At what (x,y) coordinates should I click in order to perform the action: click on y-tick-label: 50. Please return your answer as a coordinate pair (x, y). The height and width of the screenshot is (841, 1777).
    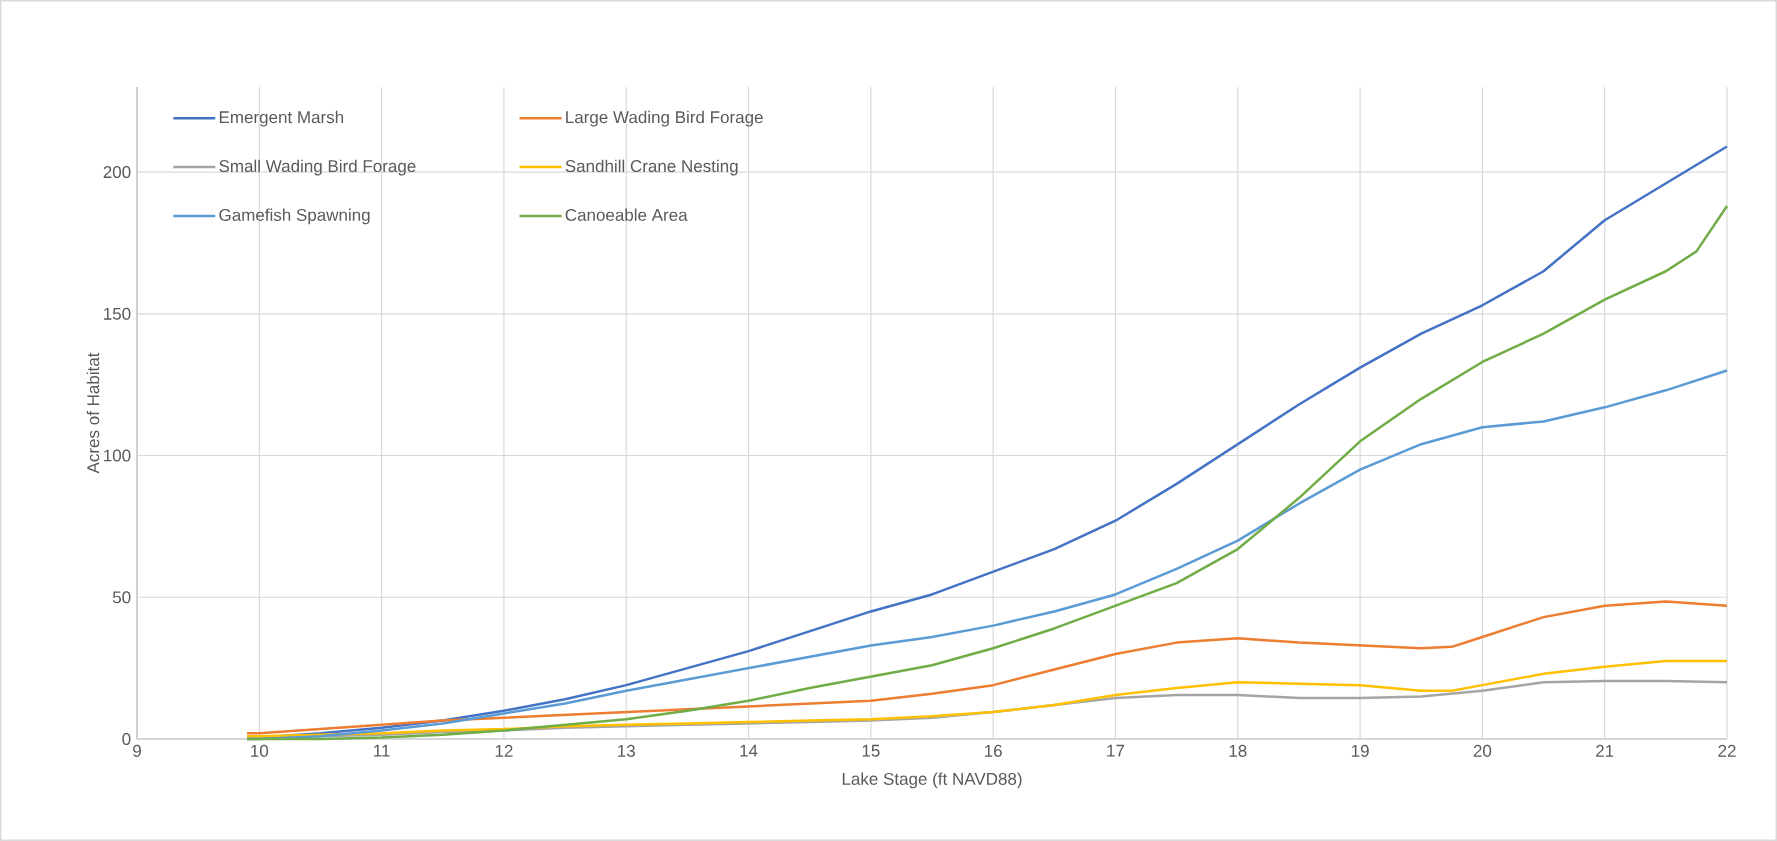
    Looking at the image, I should click on (121, 597).